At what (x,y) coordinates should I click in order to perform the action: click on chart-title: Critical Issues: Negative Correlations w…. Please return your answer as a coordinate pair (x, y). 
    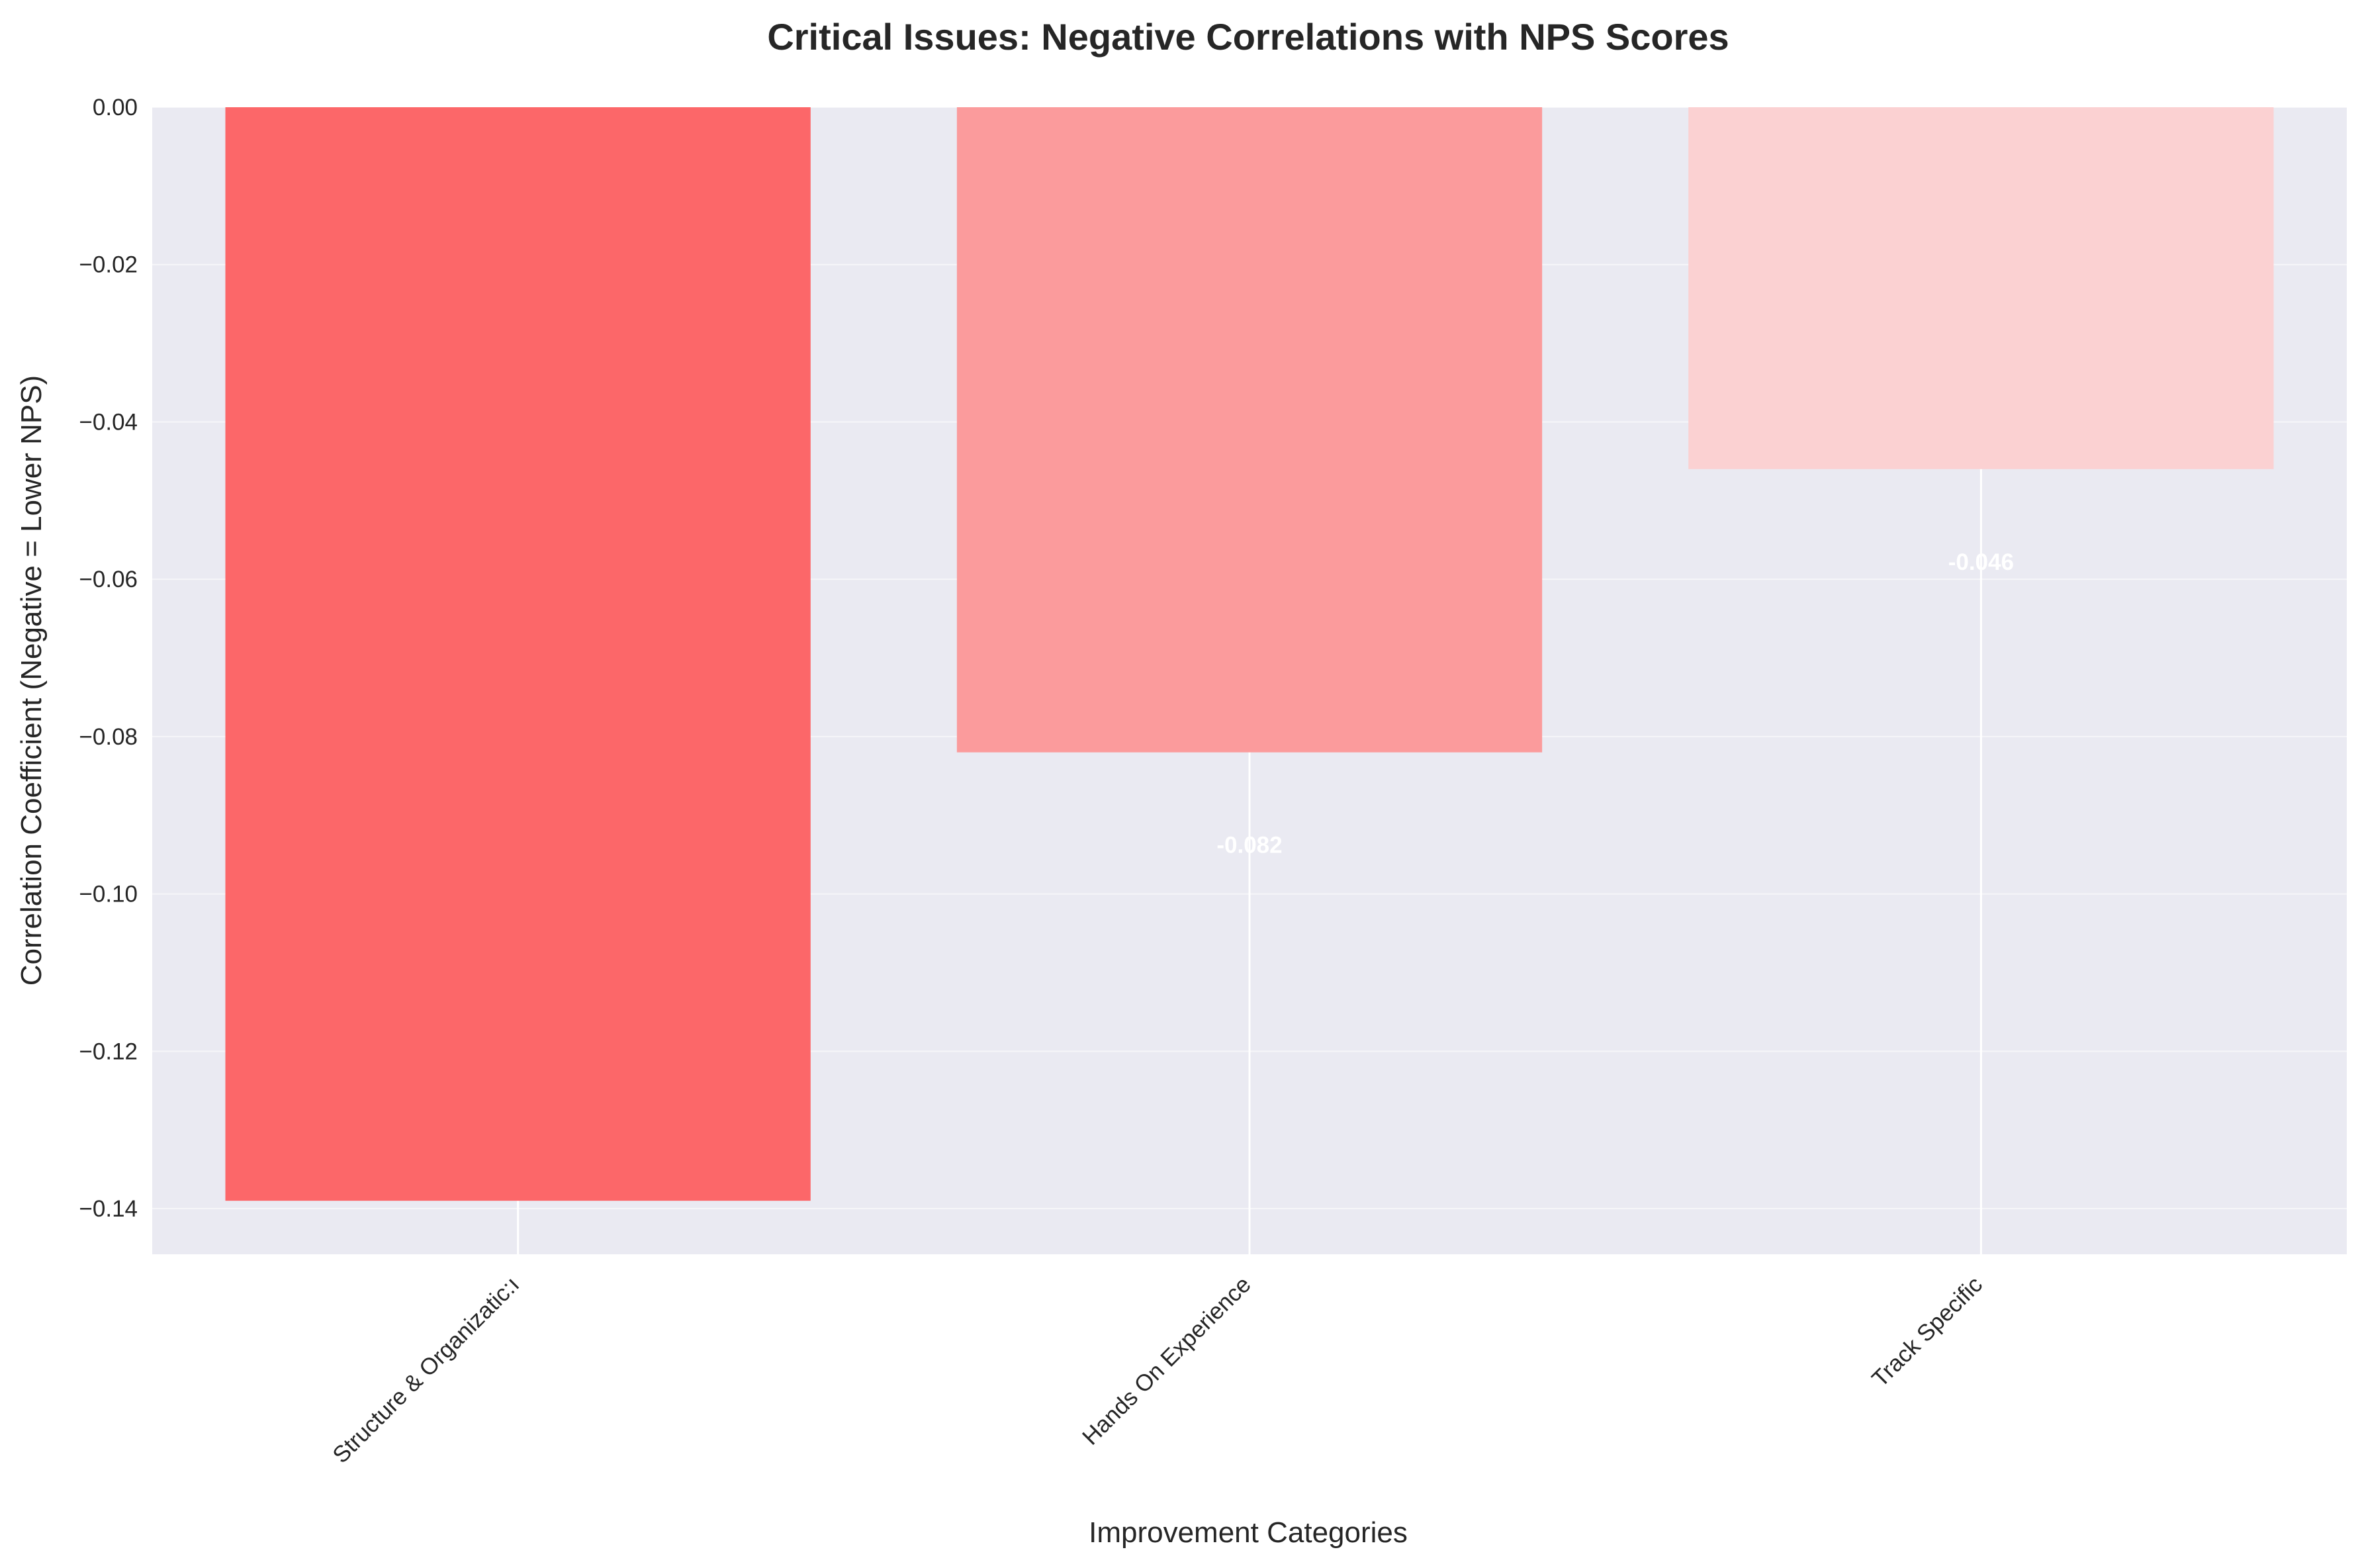
    Looking at the image, I should click on (1248, 37).